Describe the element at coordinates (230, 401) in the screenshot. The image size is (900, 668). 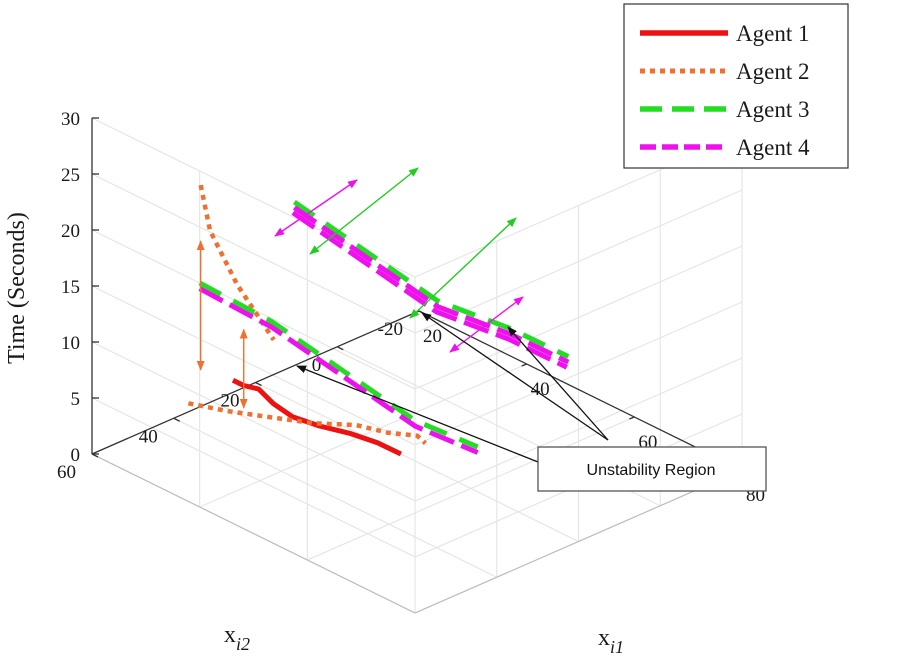
I see `y-tick-label: 20` at that location.